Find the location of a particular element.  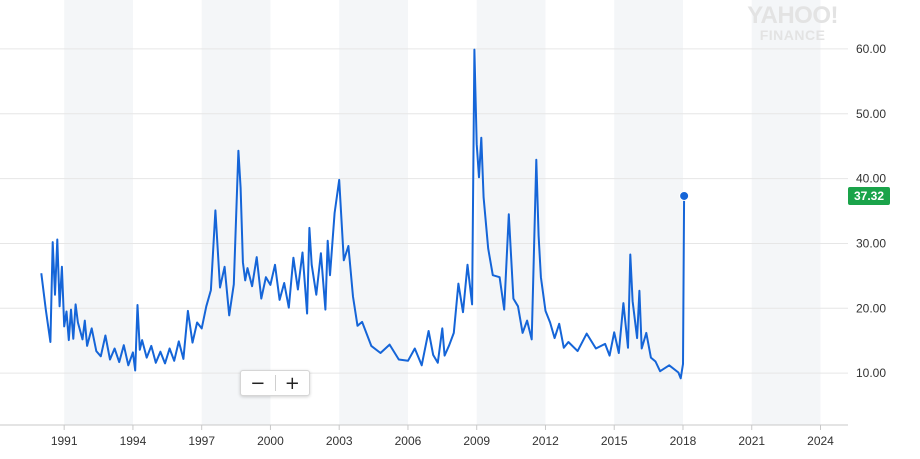

y-tick-label: 60.00 is located at coordinates (871, 49).